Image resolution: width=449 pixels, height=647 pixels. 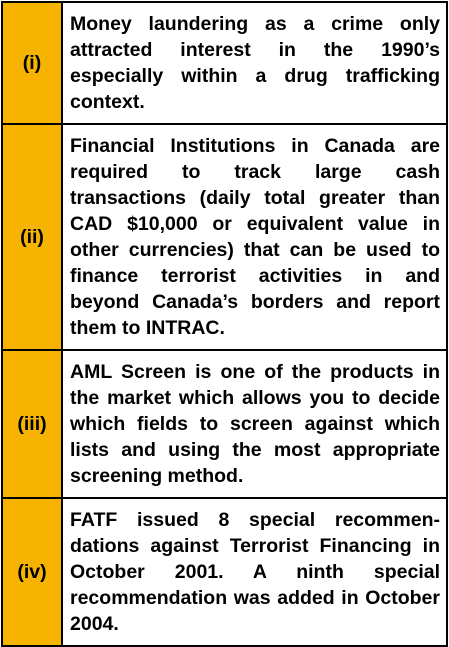 I want to click on row-label: (ii), so click(x=32, y=237).